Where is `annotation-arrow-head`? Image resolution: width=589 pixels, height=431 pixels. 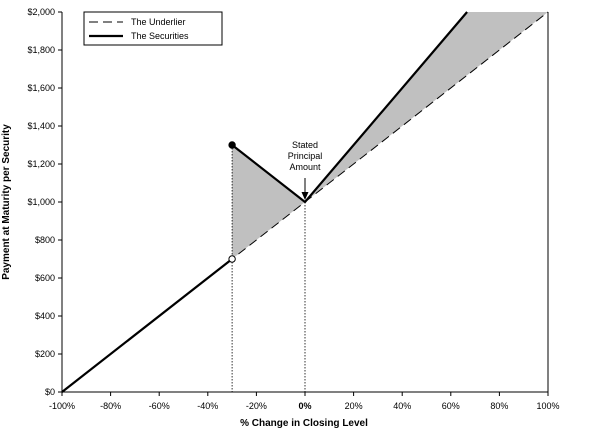
annotation-arrow-head is located at coordinates (305, 196).